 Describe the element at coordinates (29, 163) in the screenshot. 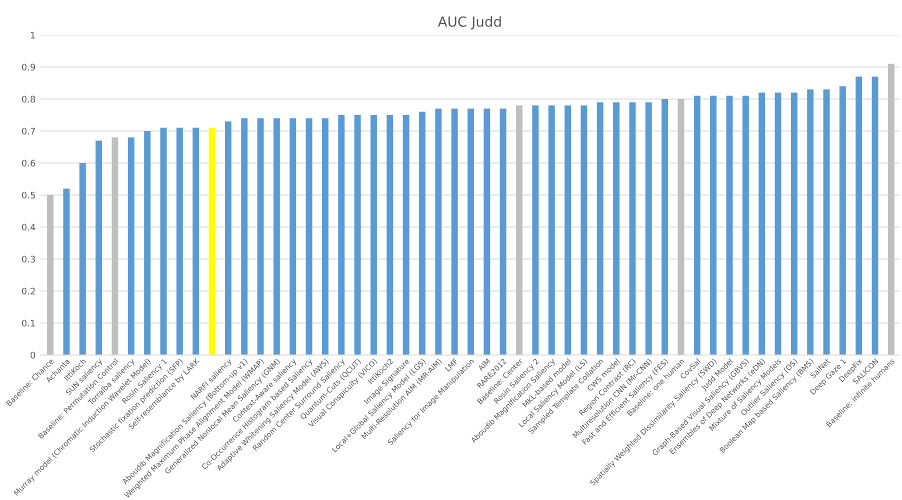

I see `y-tick-label: 0.6` at that location.